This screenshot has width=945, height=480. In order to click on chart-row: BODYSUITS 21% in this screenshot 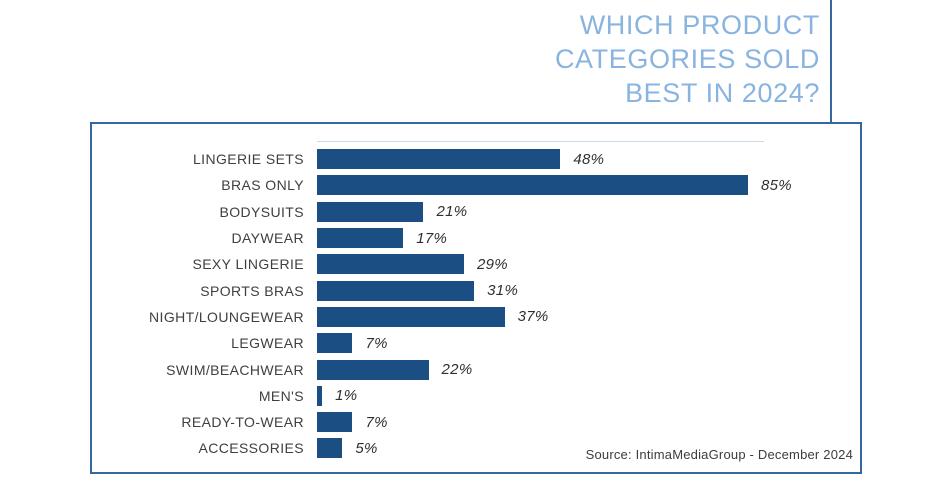, I will do `click(476, 212)`.